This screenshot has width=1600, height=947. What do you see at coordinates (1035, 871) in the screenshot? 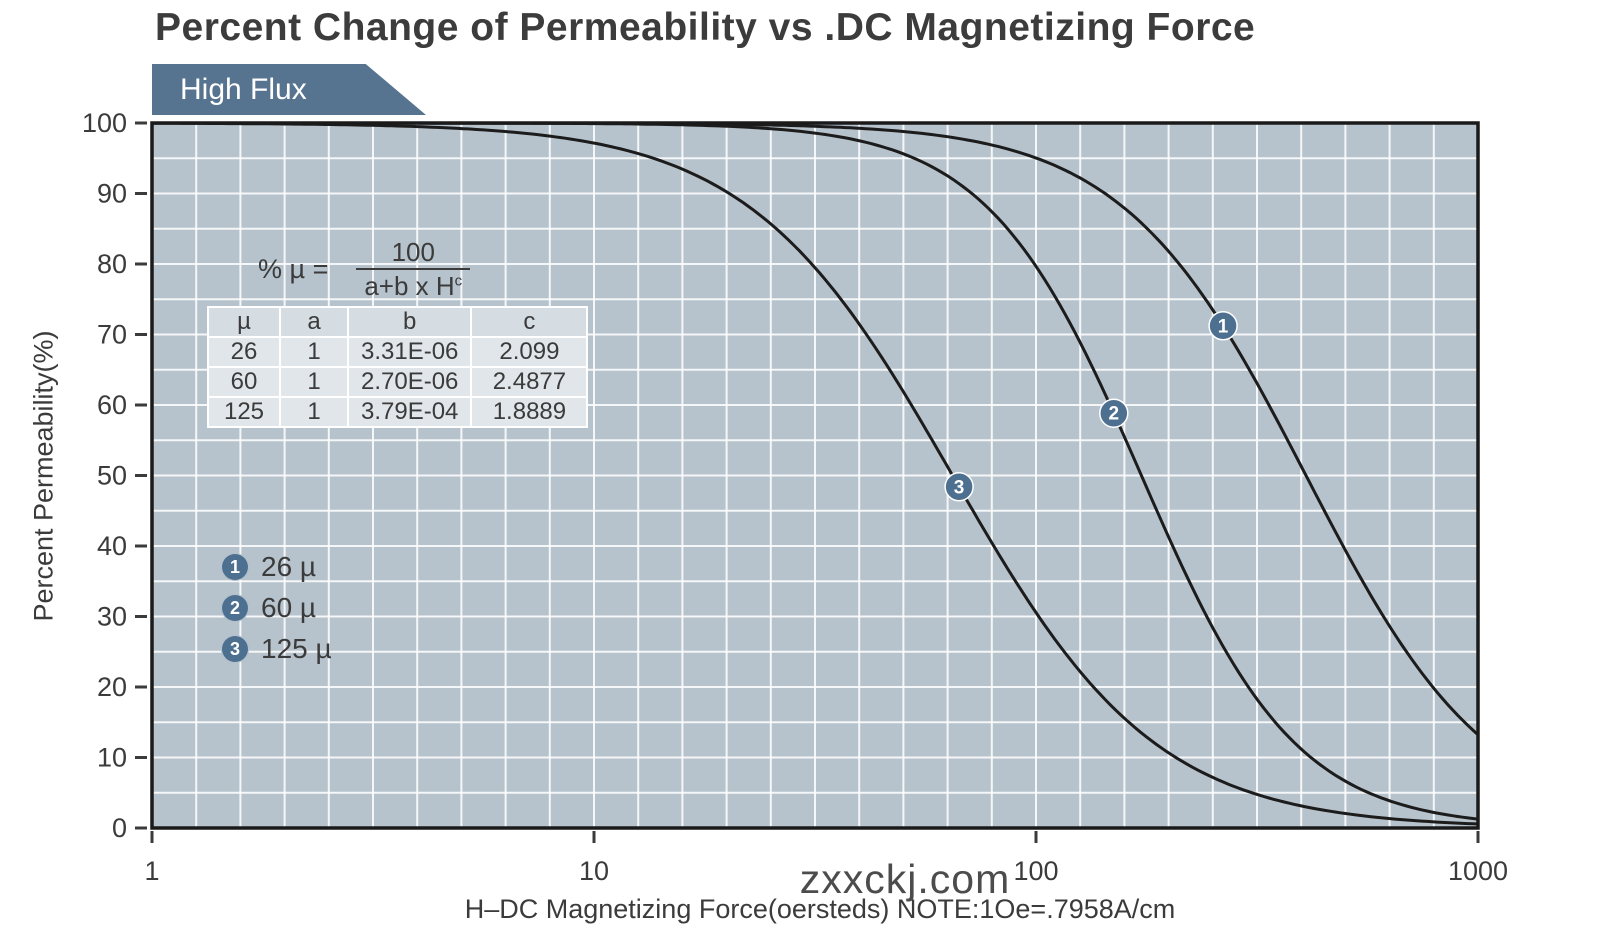
I see `x-tick-label: 100` at bounding box center [1035, 871].